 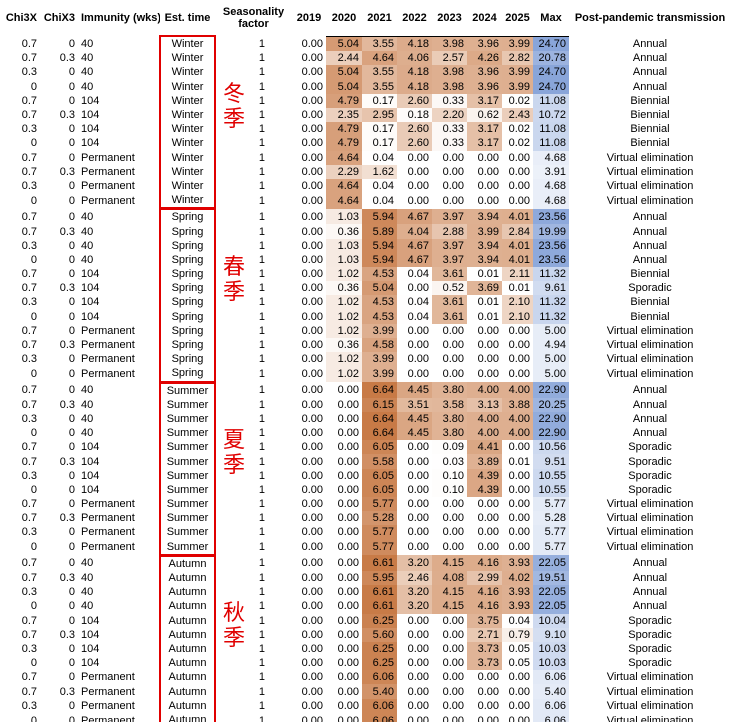 I want to click on table-cell: 4.01, so click(x=517, y=245).